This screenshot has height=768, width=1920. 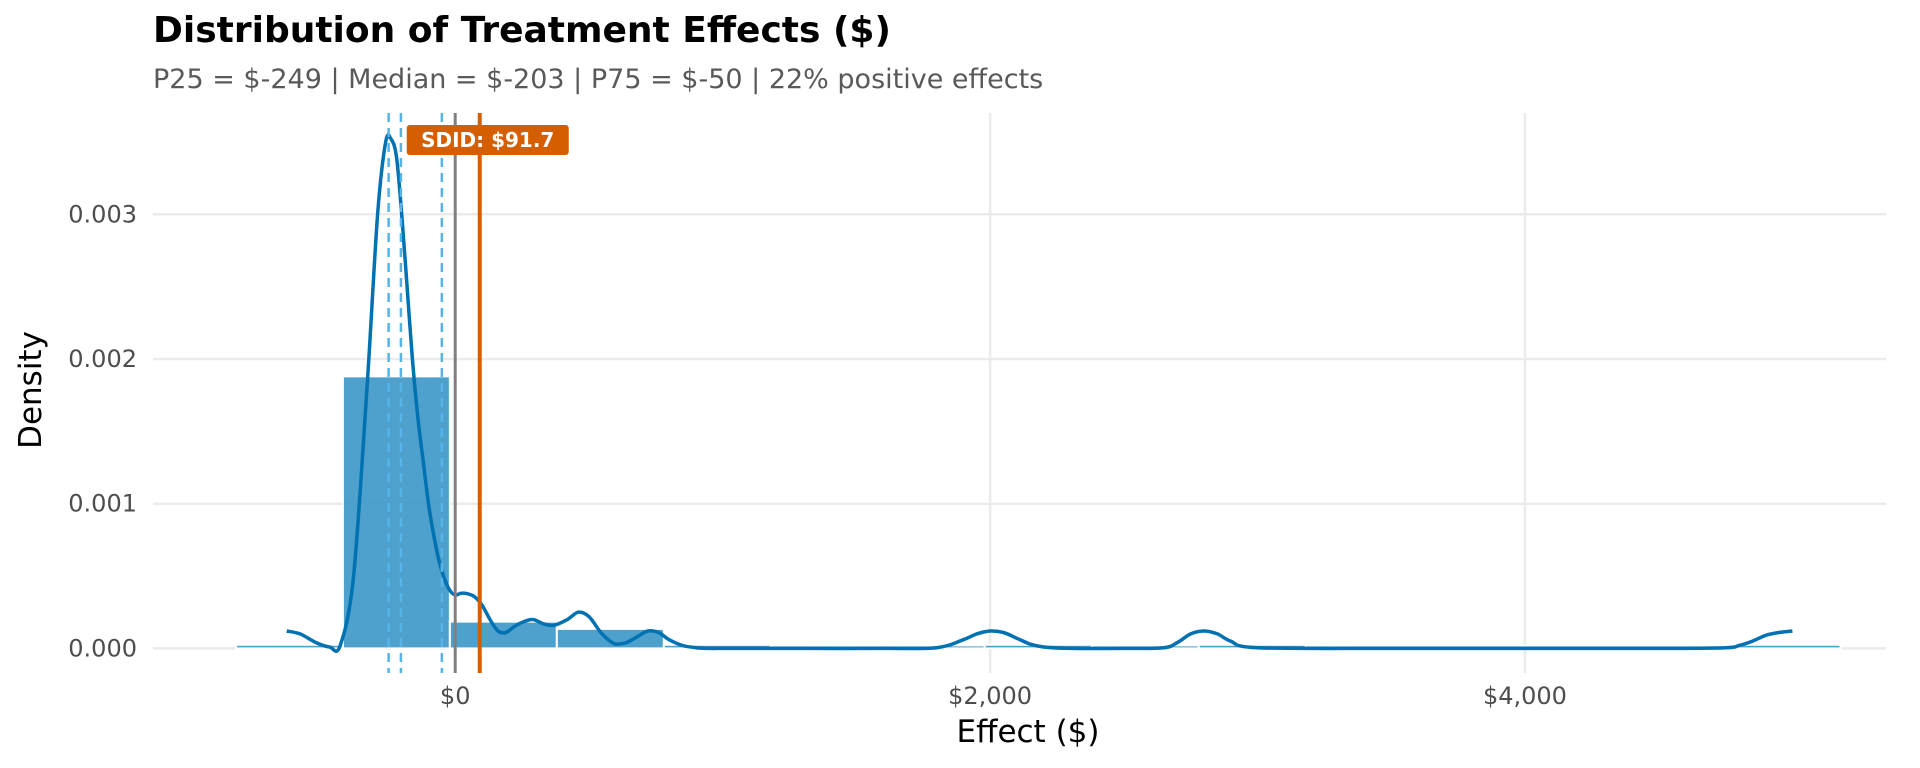 What do you see at coordinates (31, 390) in the screenshot?
I see `y-axis-title: Density` at bounding box center [31, 390].